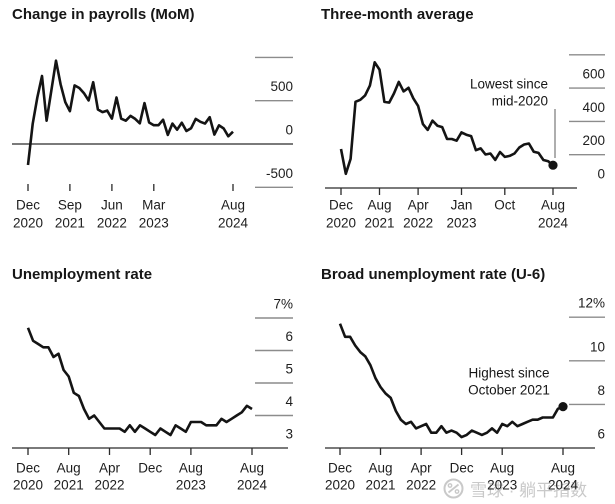 Image resolution: width=615 pixels, height=504 pixels. What do you see at coordinates (597, 346) in the screenshot?
I see `y-axis-label: 10` at bounding box center [597, 346].